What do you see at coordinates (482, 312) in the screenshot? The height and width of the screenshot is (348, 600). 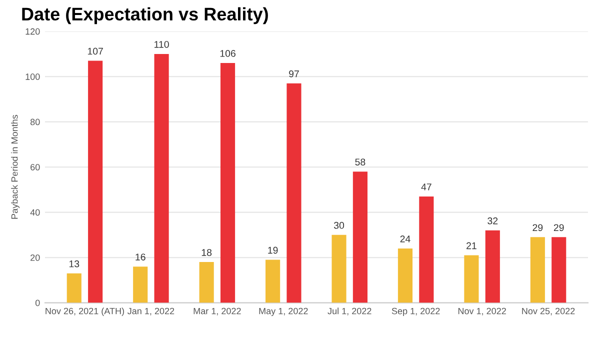 I see `x-tick-label: Nov 1, 2022` at bounding box center [482, 312].